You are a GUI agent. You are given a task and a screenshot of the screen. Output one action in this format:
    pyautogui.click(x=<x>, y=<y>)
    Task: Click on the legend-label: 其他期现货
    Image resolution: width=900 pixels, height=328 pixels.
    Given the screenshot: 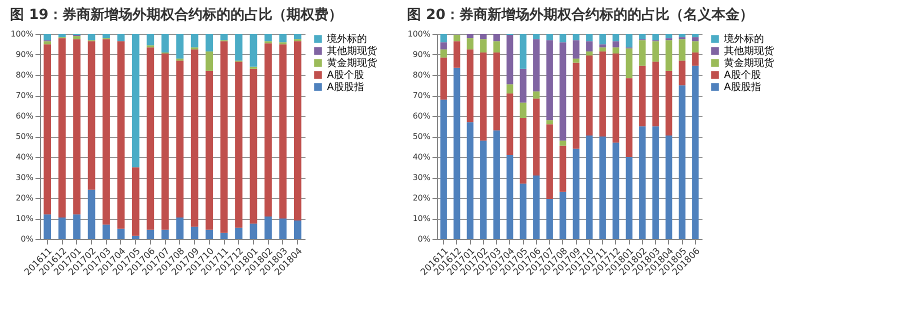 What is the action you would take?
    pyautogui.click(x=352, y=51)
    